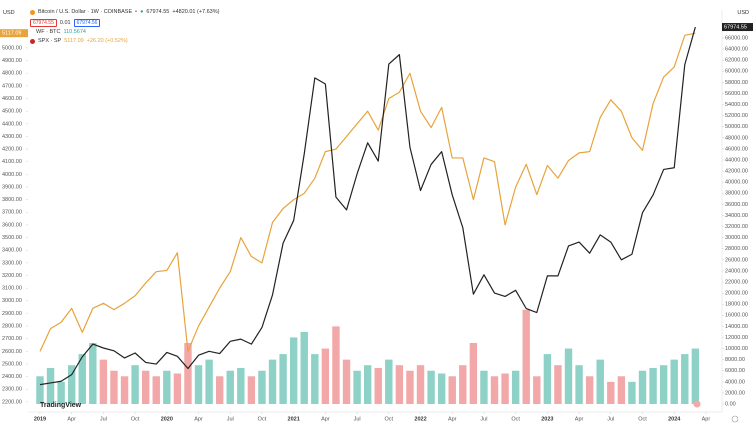  I want to click on last-price-label: 5117.09, so click(11, 34).